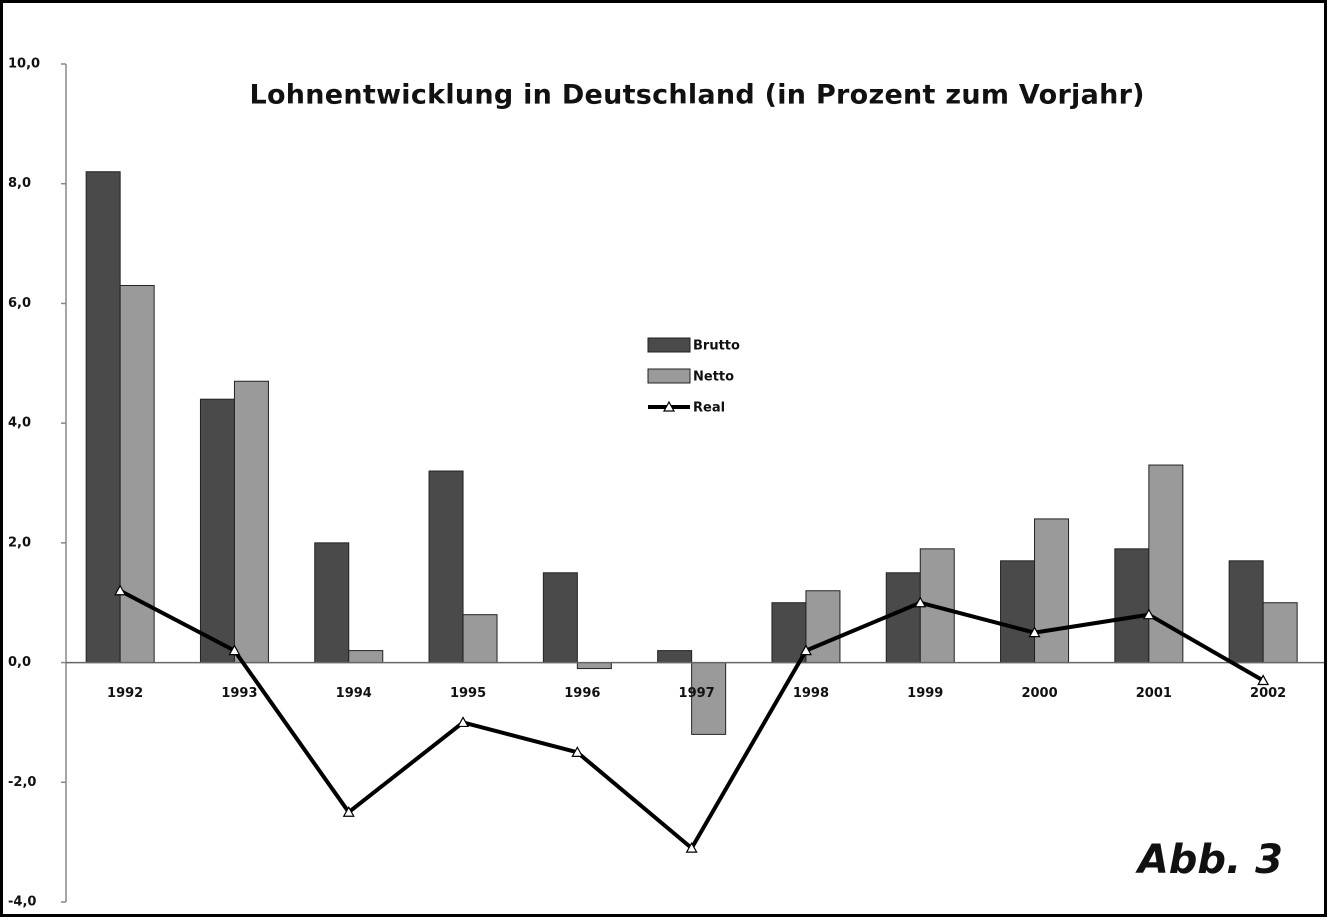  What do you see at coordinates (19, 542) in the screenshot?
I see `y-tick-label: 2,0` at bounding box center [19, 542].